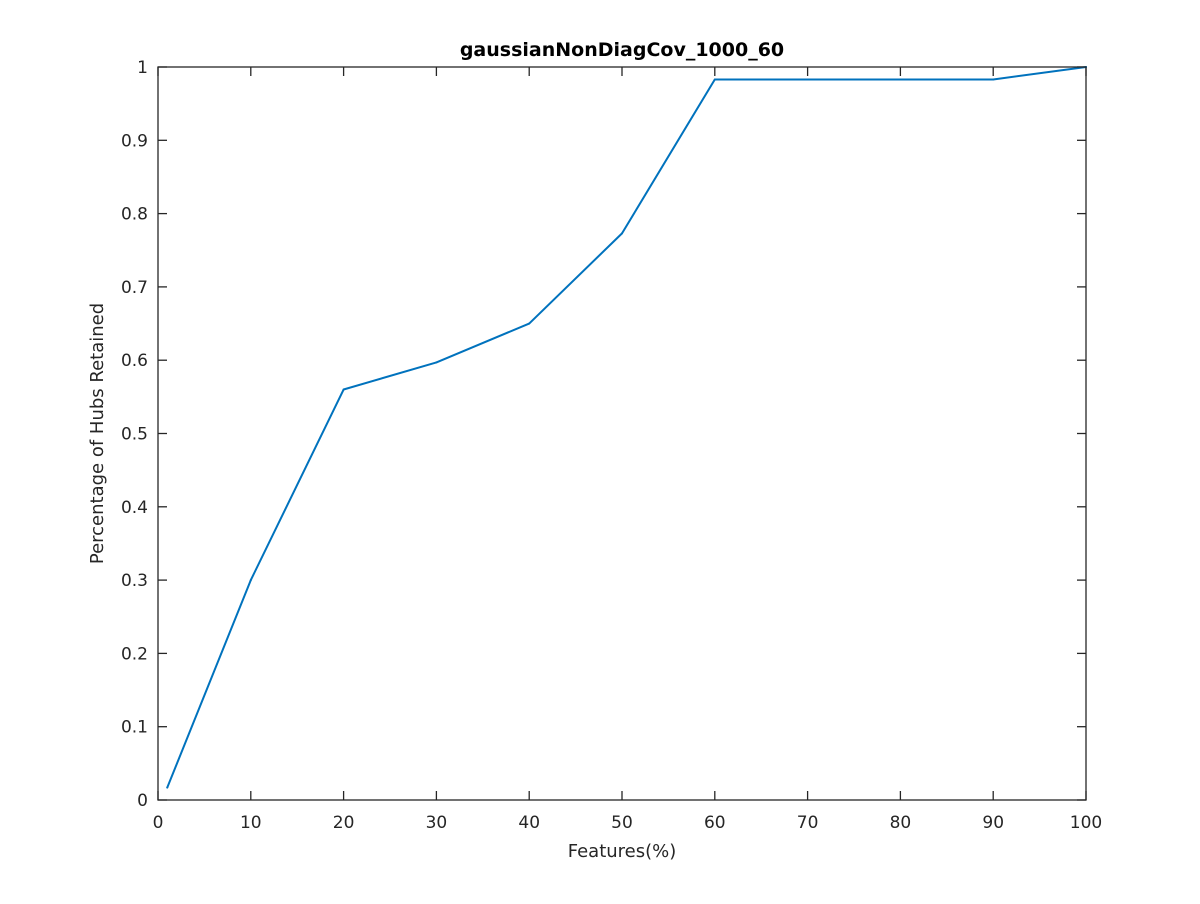 The height and width of the screenshot is (904, 1200). I want to click on y-tick-label: 1, so click(142, 68).